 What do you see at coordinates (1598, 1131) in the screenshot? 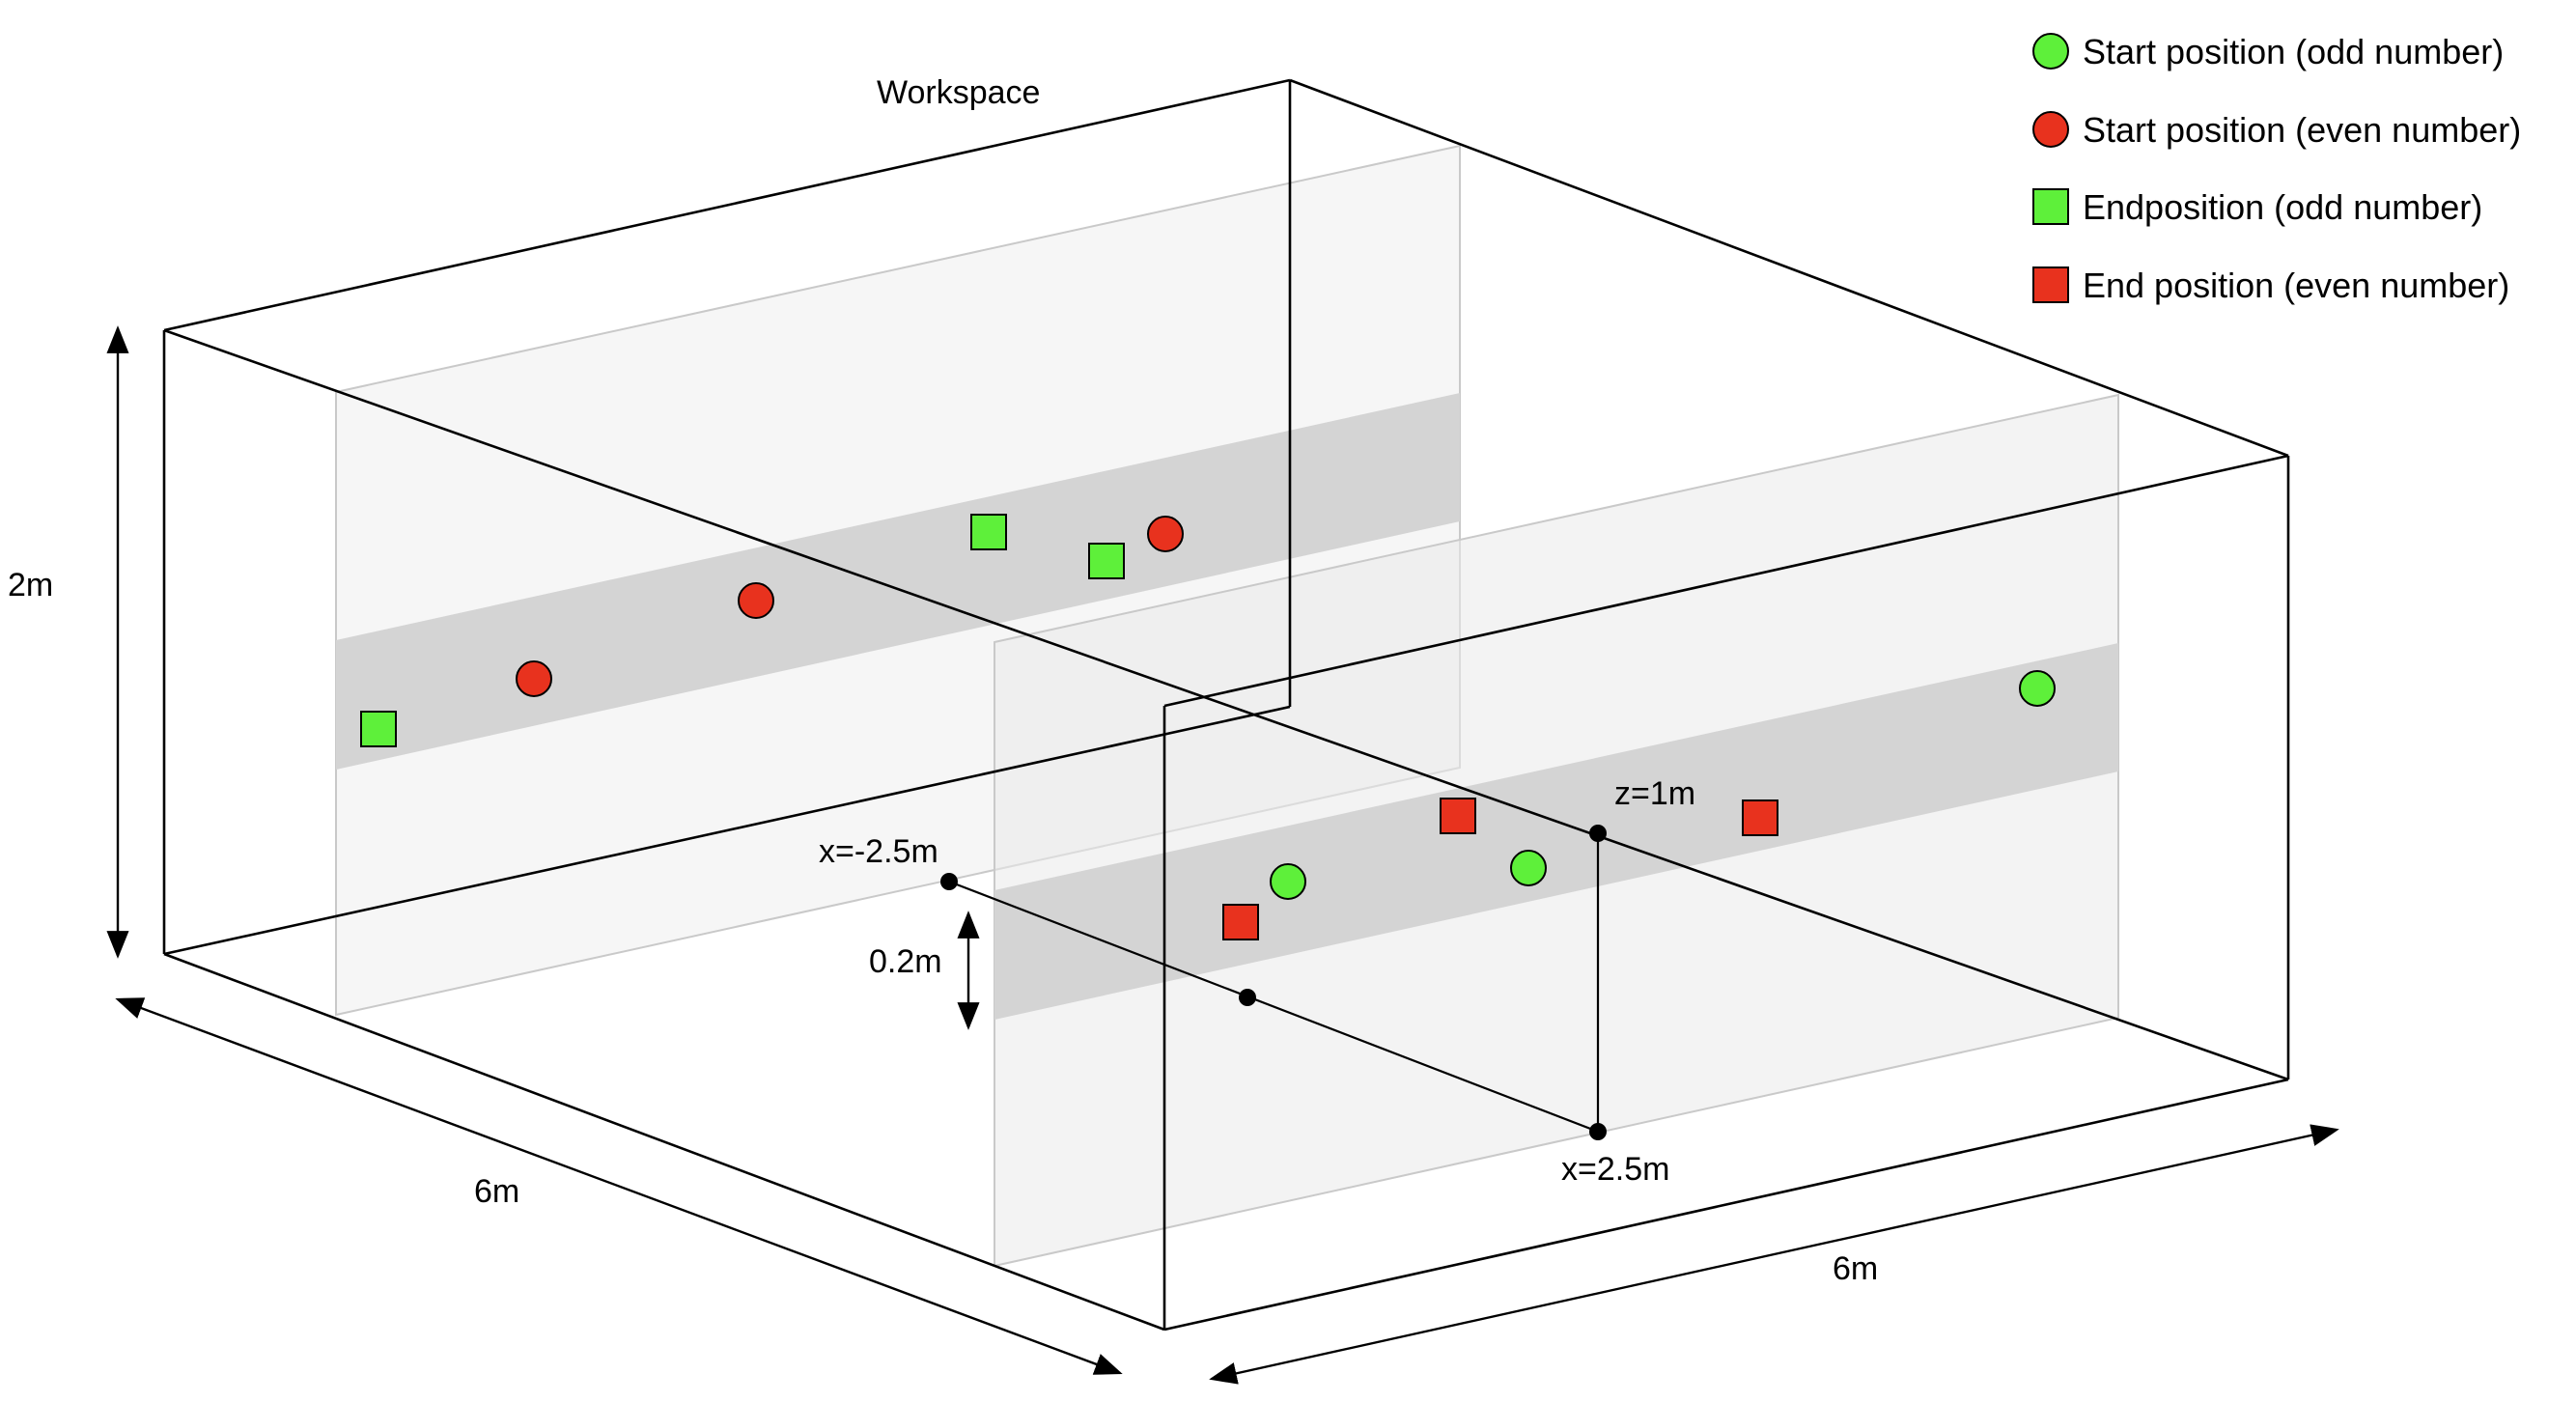
I see `x-pos-point` at bounding box center [1598, 1131].